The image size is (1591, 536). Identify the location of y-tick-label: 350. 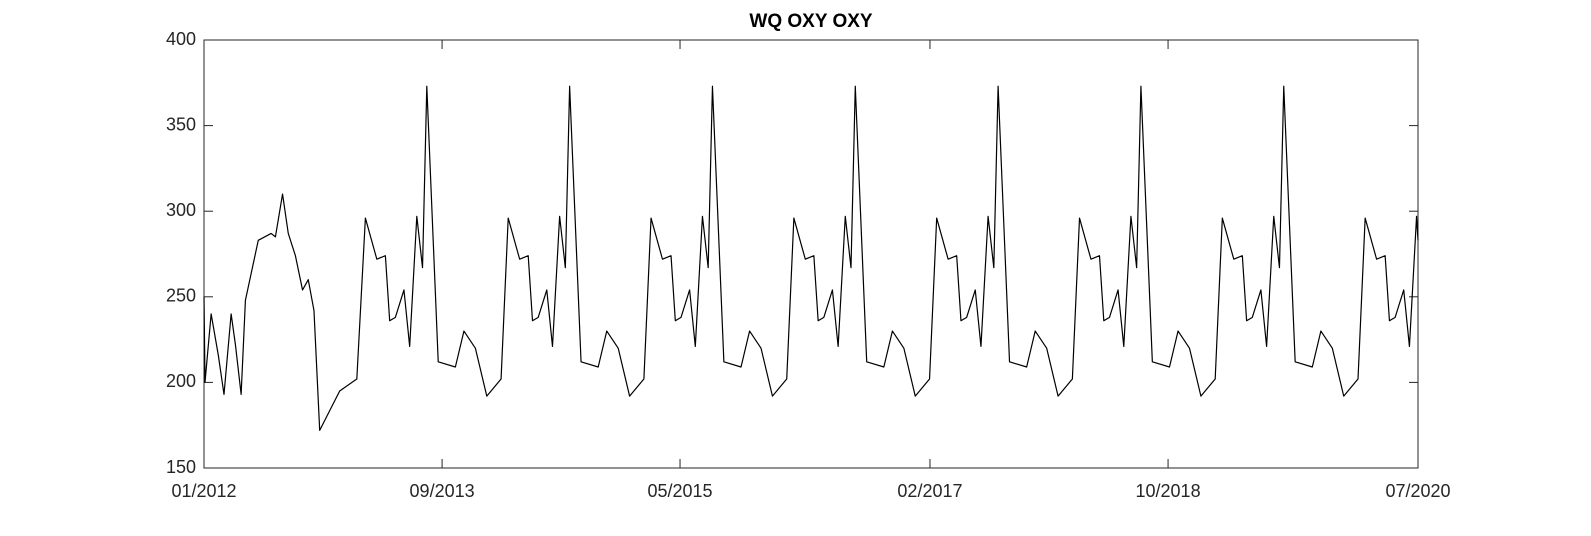
(181, 124).